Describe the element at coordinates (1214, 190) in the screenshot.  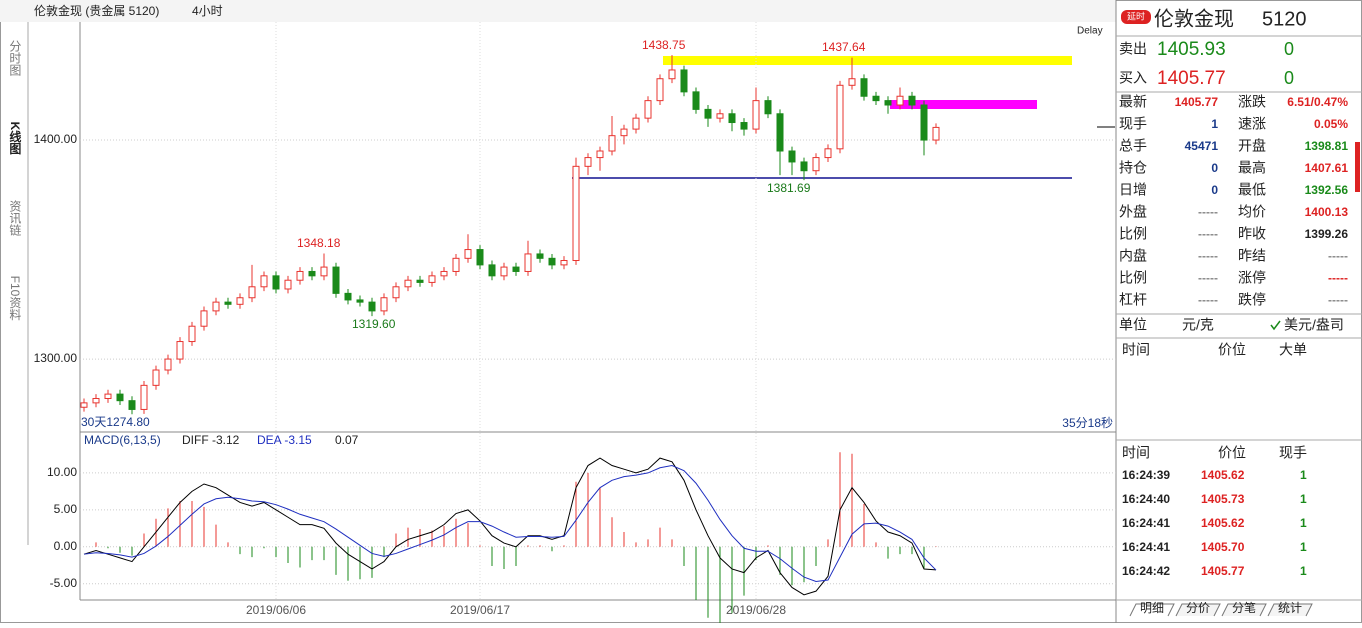
I see `stat-value: 0` at that location.